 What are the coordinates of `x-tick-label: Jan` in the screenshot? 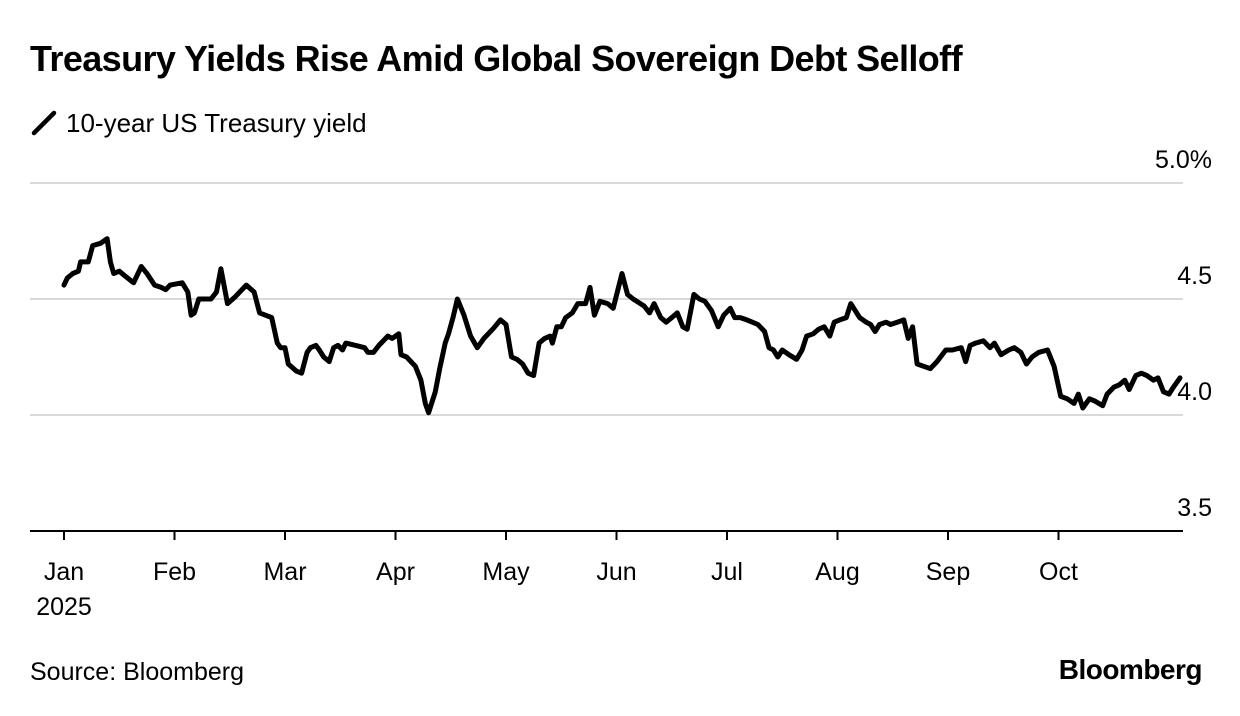 It's located at (64, 572).